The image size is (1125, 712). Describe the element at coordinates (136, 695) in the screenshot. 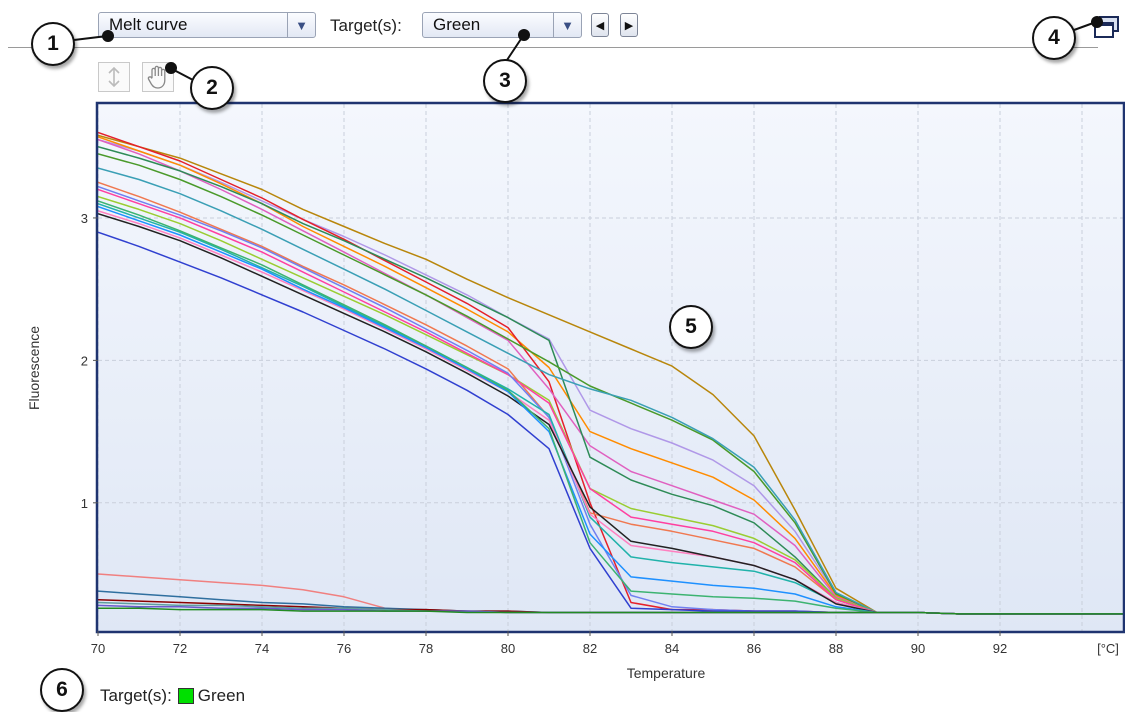

I see `legend-label: Target(s):` at that location.